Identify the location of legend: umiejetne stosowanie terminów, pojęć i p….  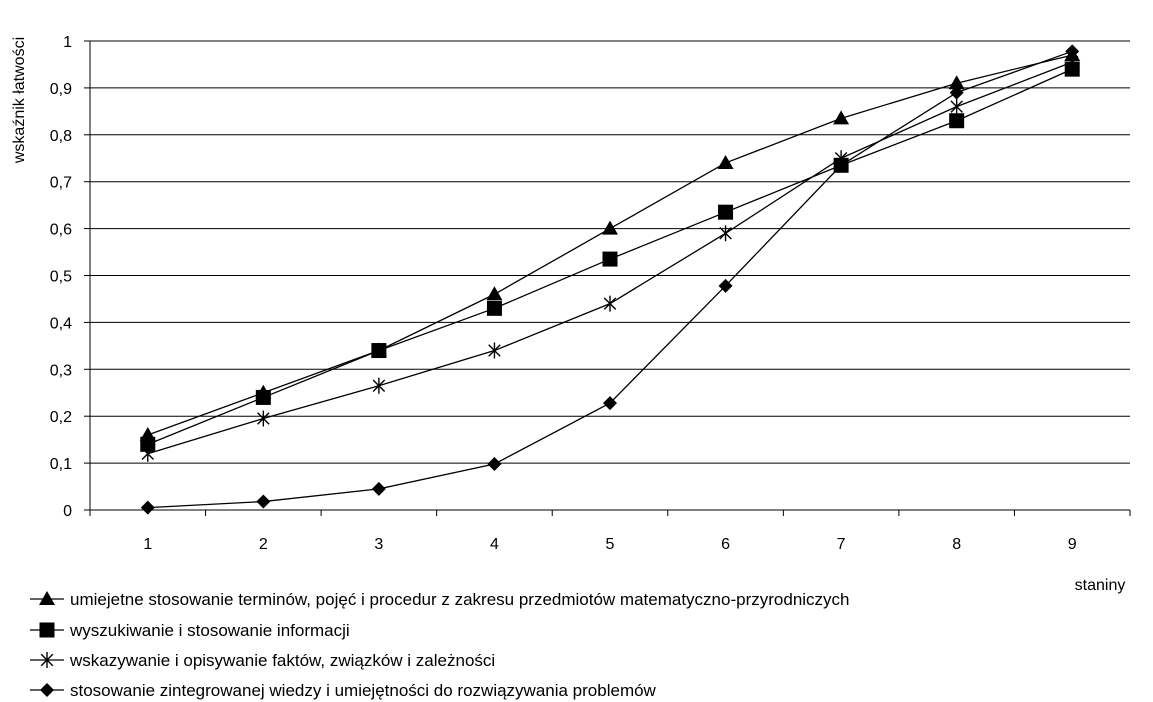
(440, 645).